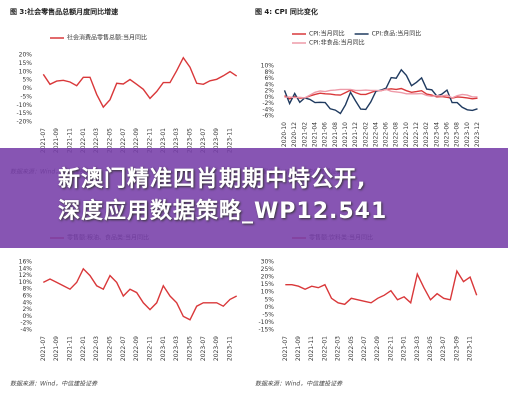 The image size is (508, 400). Describe the element at coordinates (284, 134) in the screenshot. I see `x-tick-label: 2020-10` at that location.